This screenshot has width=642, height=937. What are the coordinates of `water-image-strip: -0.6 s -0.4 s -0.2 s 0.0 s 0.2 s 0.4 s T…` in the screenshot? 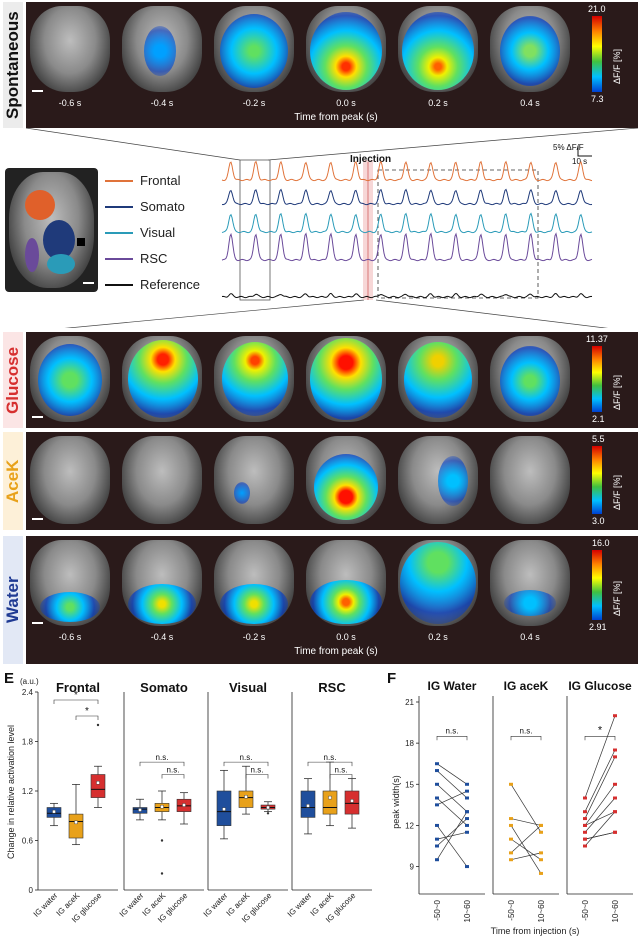 It's located at (332, 600).